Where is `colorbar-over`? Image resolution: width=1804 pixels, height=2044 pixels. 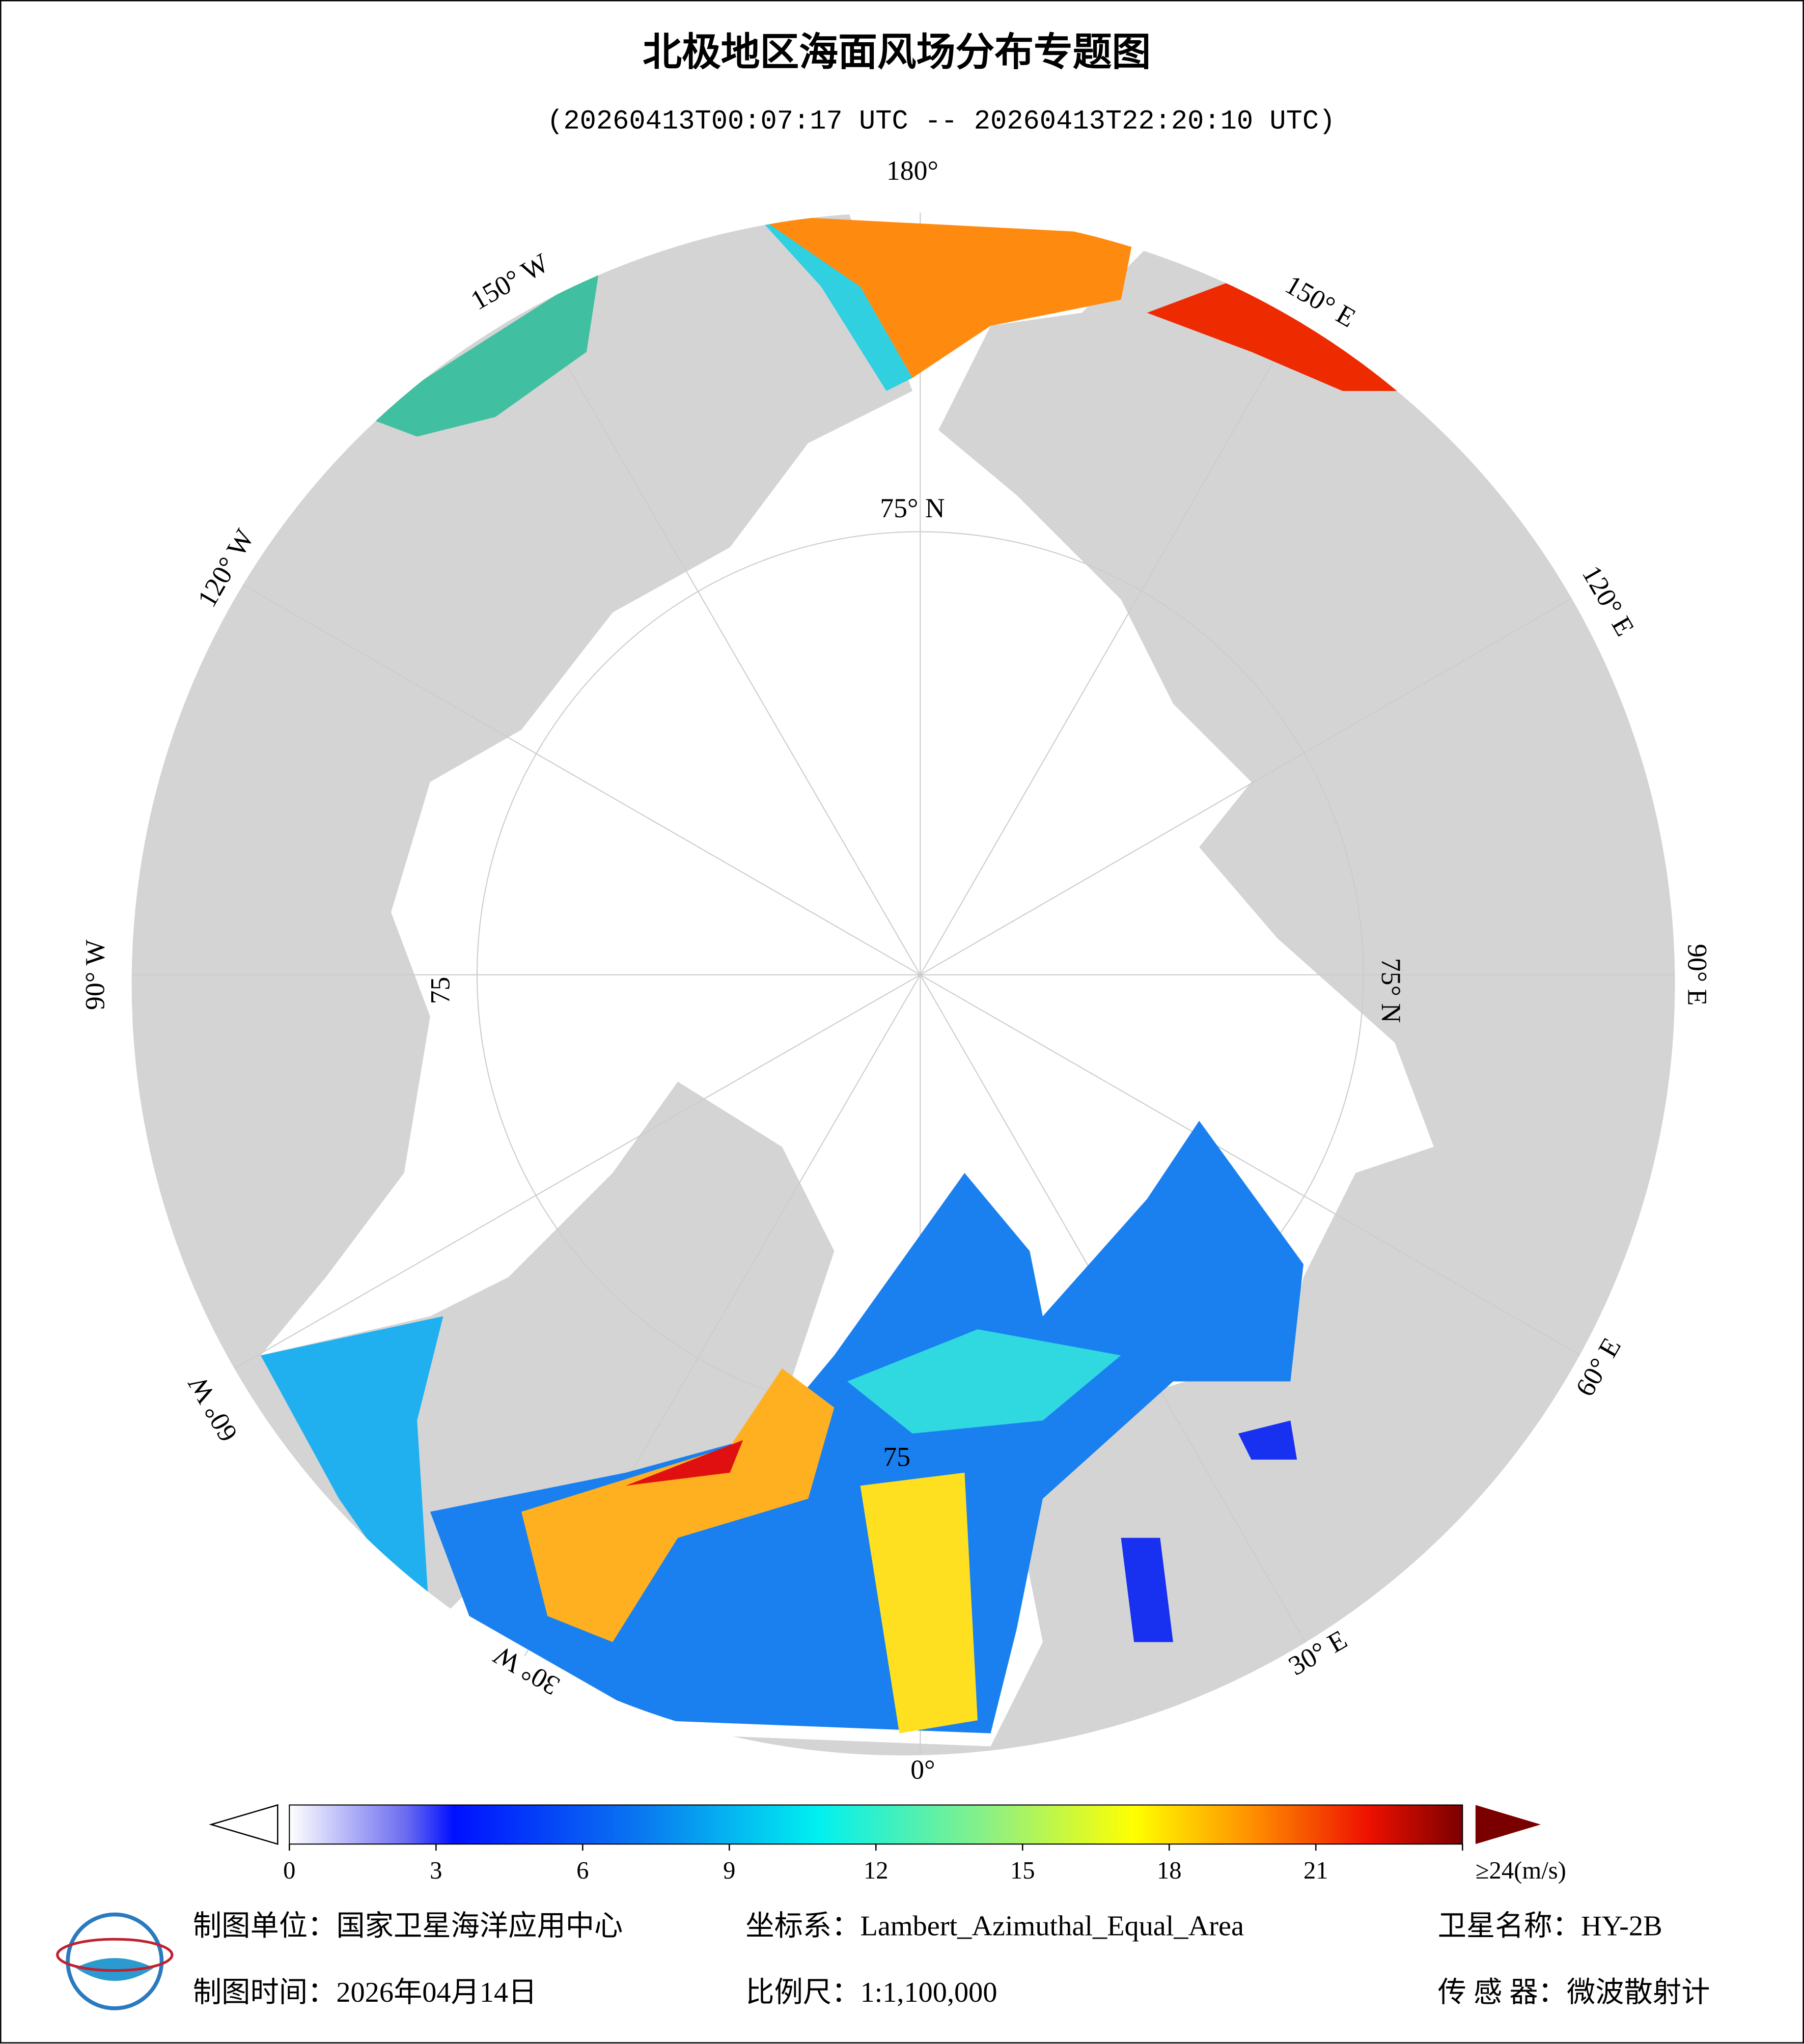 colorbar-over is located at coordinates (1508, 1824).